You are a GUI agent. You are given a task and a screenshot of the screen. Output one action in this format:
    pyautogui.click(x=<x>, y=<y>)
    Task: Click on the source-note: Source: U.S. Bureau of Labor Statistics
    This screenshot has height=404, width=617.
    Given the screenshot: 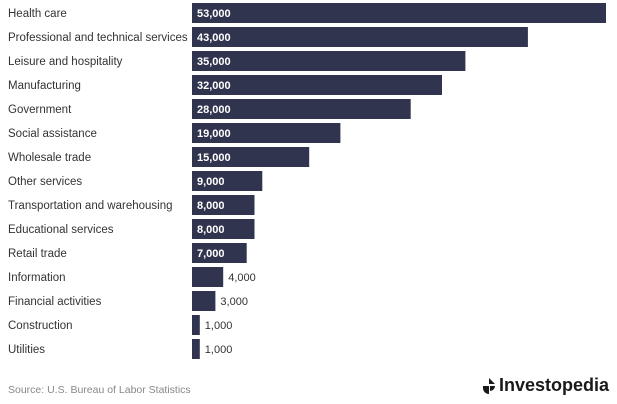 What is the action you would take?
    pyautogui.click(x=99, y=390)
    